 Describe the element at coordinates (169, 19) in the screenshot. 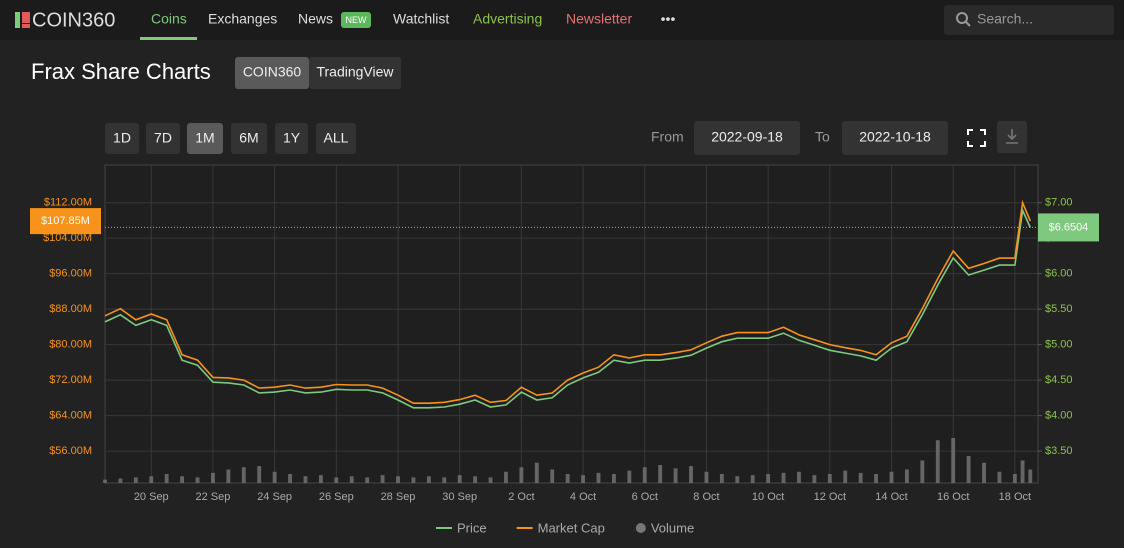

I see `nav-item: Coins` at that location.